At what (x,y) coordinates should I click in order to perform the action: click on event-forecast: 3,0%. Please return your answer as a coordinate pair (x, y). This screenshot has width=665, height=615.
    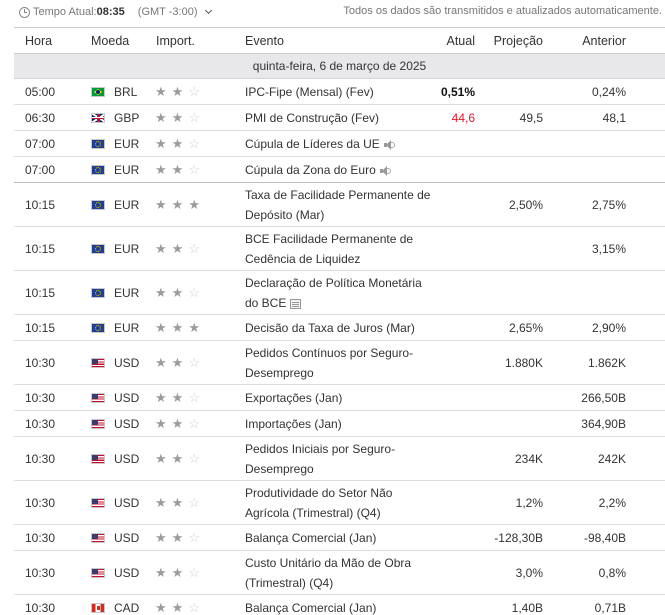
    Looking at the image, I should click on (529, 573).